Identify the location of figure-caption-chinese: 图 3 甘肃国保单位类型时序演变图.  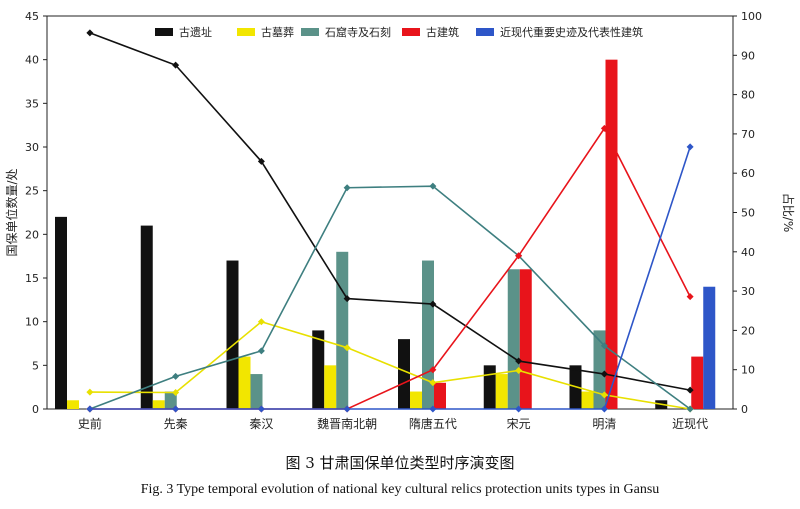
(400, 463).